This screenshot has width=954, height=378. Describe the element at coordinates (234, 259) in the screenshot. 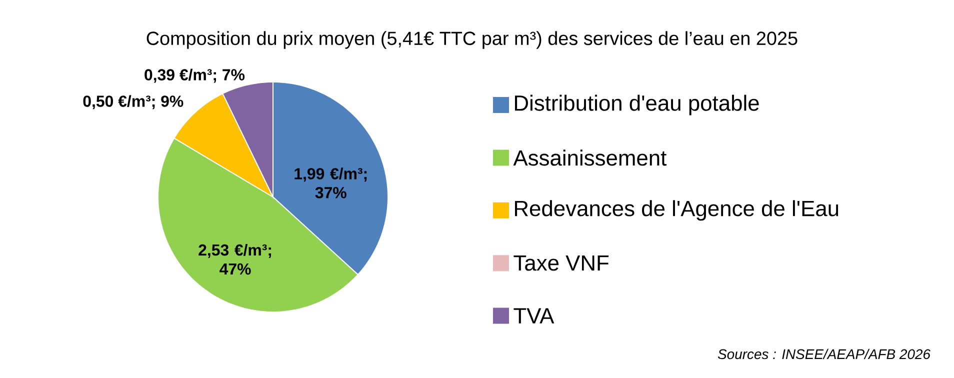

I see `data-label: 2,53 €/m³; 47%` at that location.